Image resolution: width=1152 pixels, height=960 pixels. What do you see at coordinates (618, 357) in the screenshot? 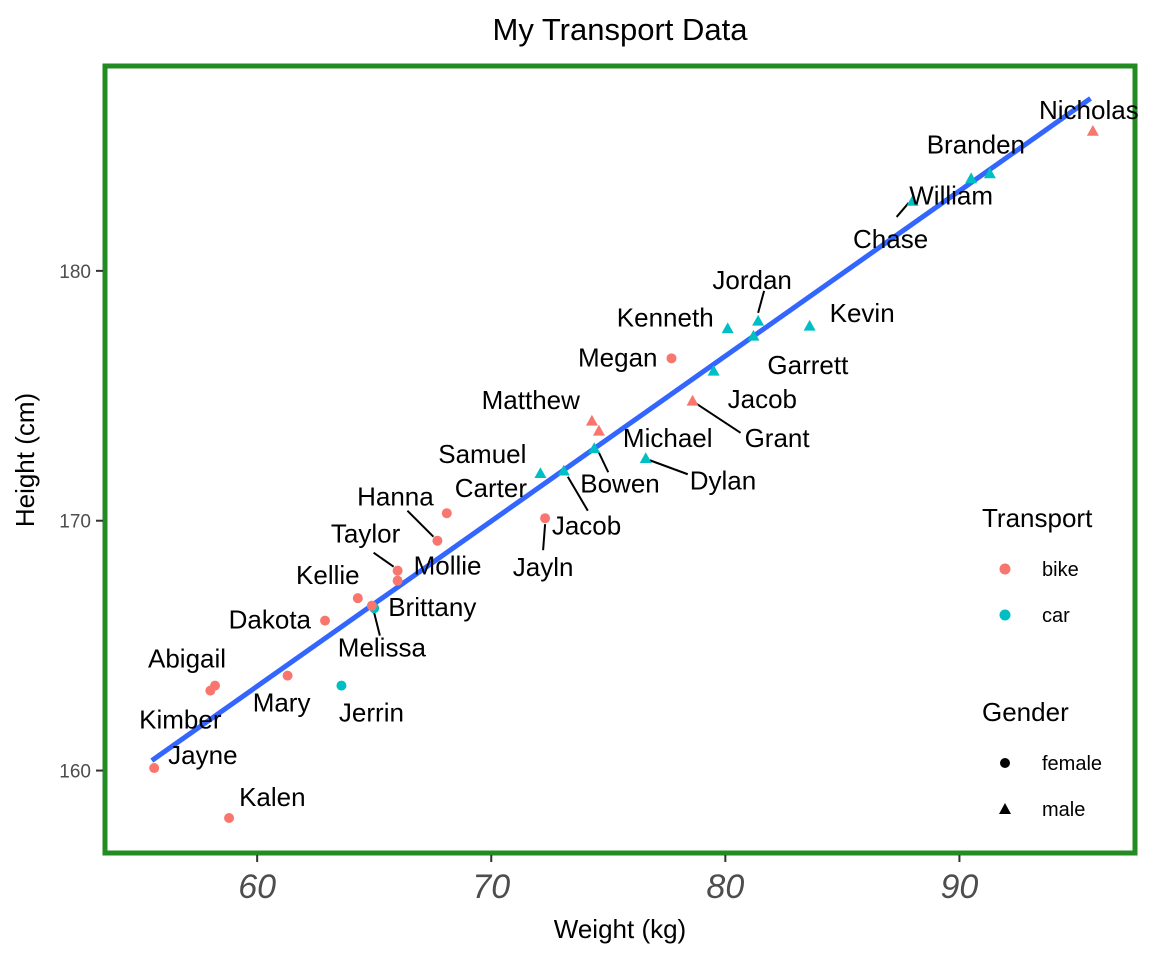
I see `point-label: Megan` at bounding box center [618, 357].